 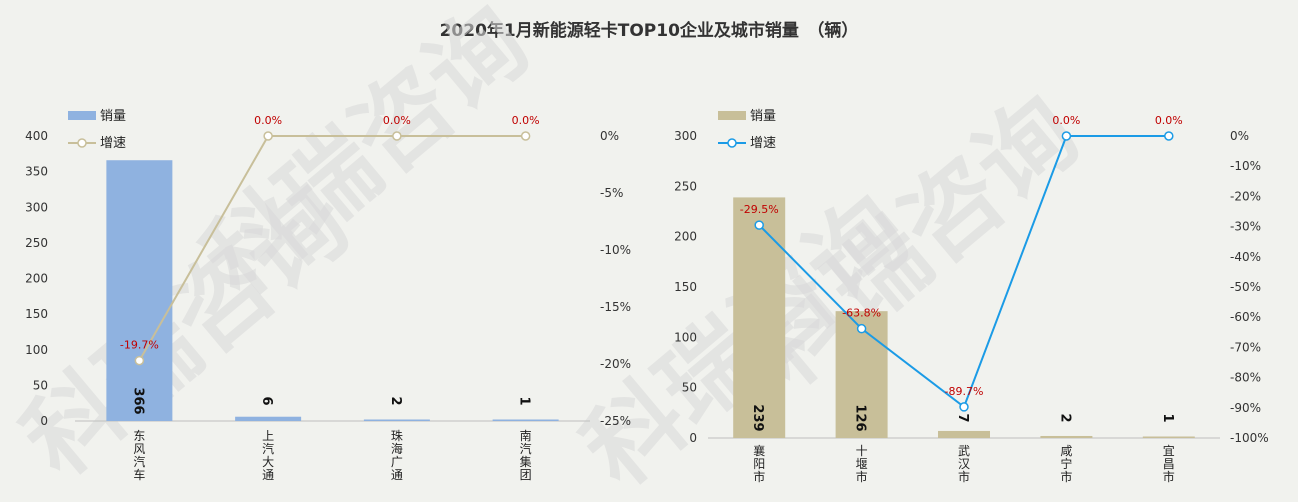 I want to click on growth-label: -19.7%, so click(x=139, y=345).